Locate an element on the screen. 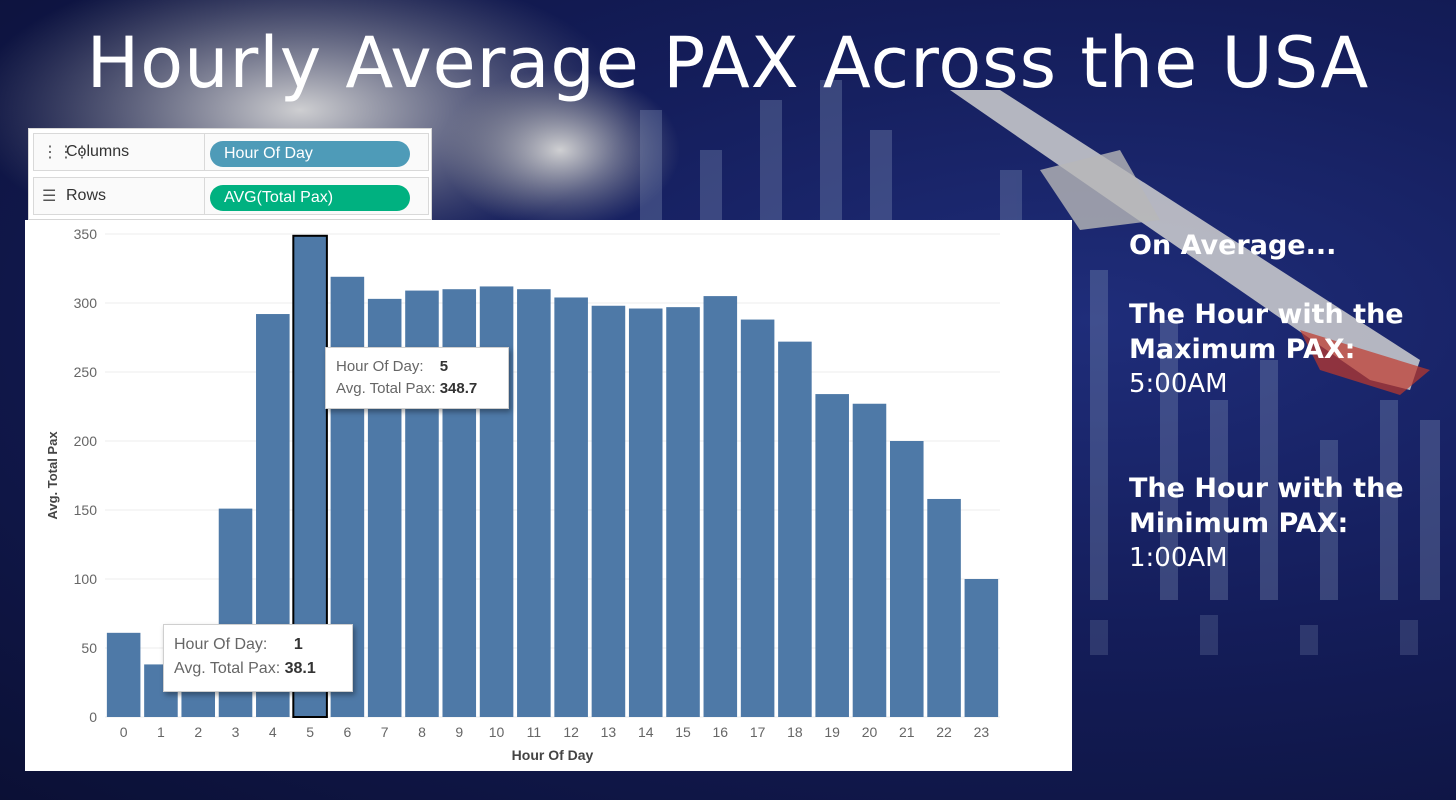 This screenshot has width=1456, height=800. rows-pill: AVG(Total Pax) is located at coordinates (310, 198).